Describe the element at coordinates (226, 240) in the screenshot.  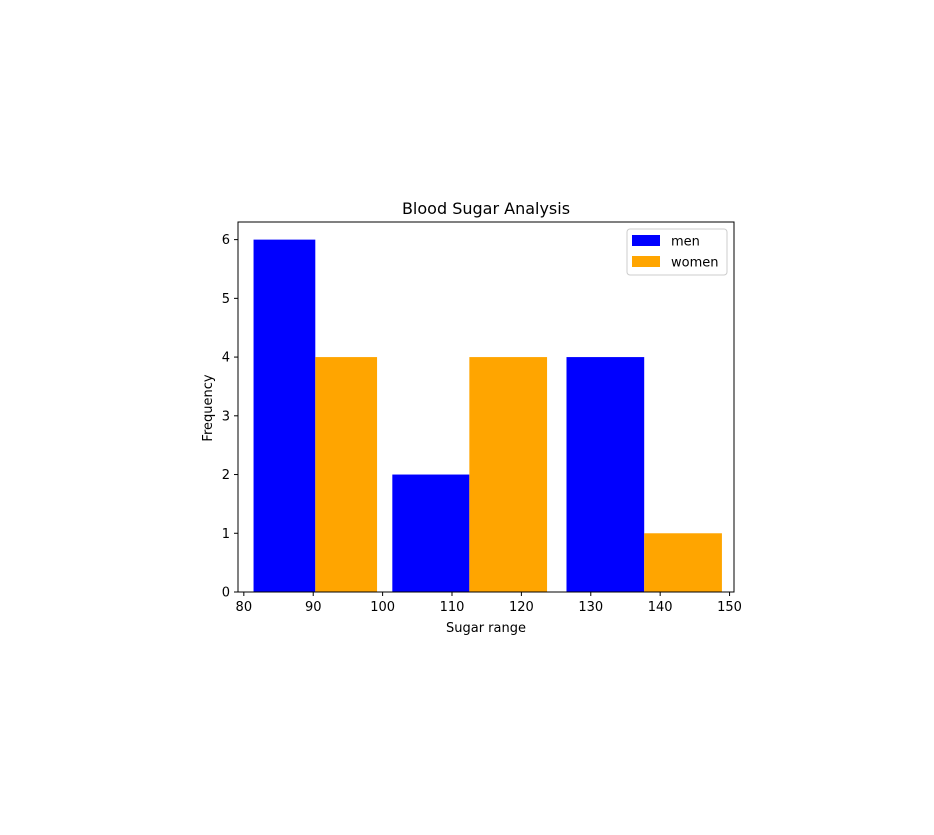
I see `y-tick-label: 6` at that location.